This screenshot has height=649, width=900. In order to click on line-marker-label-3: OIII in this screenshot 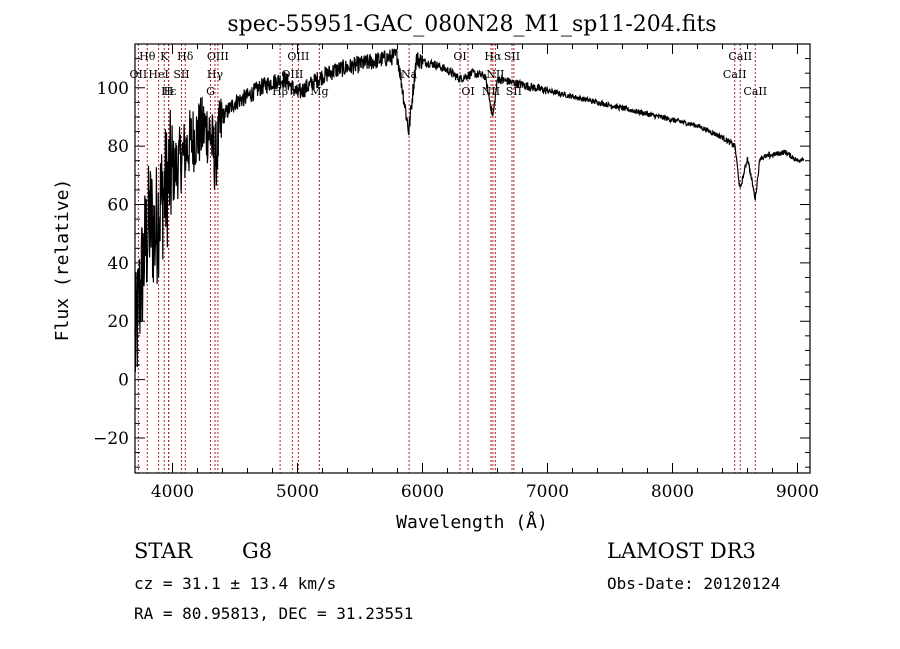, I will do `click(218, 56)`.